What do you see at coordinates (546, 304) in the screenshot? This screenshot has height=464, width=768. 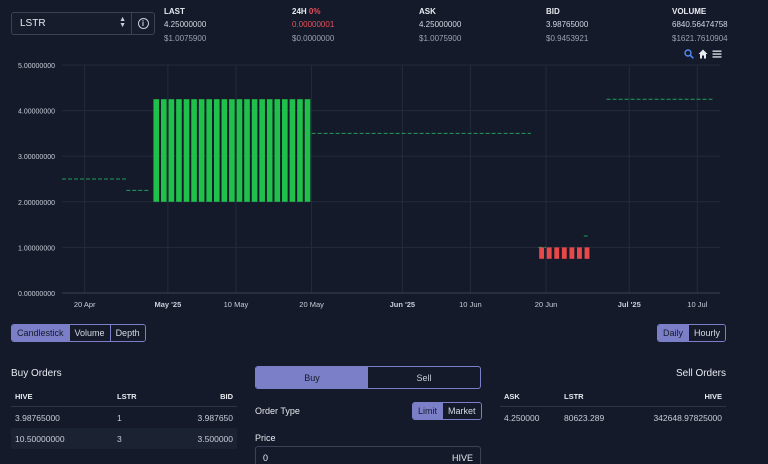 I see `x-tick-label: 20 Jun` at bounding box center [546, 304].